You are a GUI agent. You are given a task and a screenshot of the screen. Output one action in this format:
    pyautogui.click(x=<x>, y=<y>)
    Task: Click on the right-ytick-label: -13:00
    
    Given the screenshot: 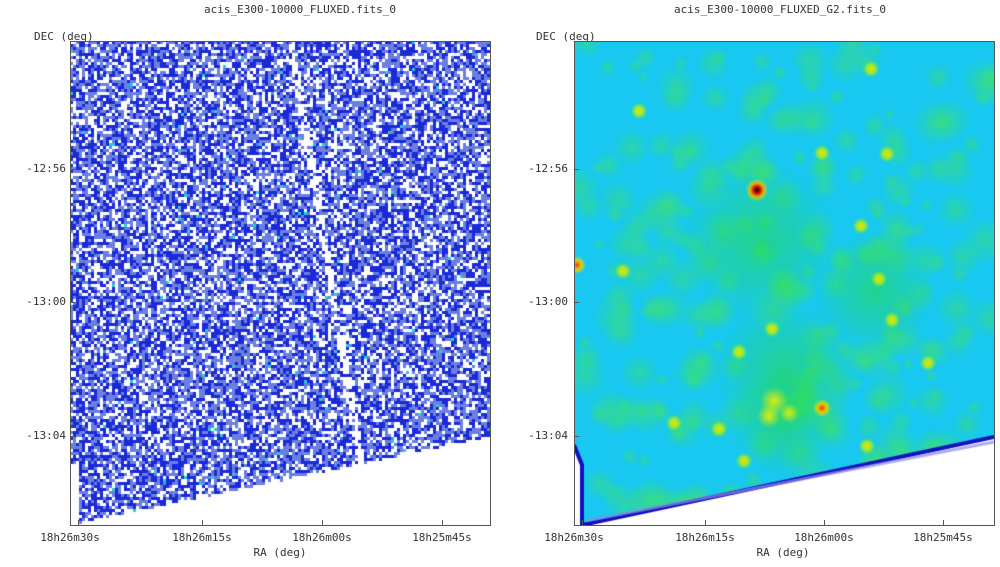 What is the action you would take?
    pyautogui.click(x=548, y=301)
    